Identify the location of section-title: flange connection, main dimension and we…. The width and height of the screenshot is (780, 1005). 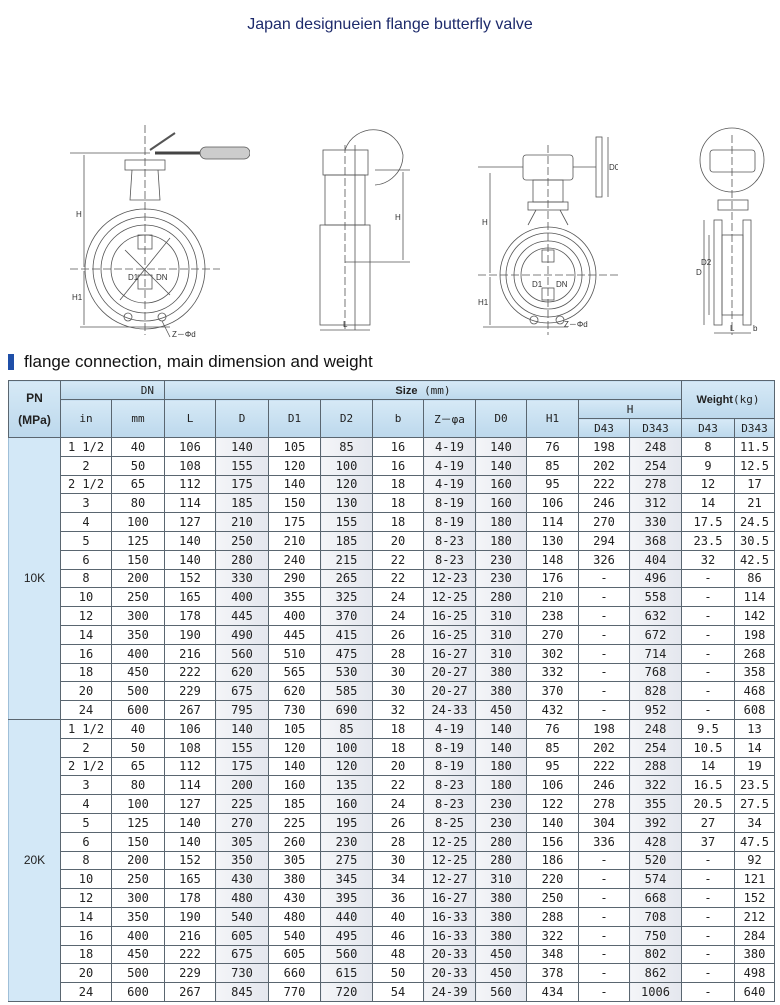
(198, 361).